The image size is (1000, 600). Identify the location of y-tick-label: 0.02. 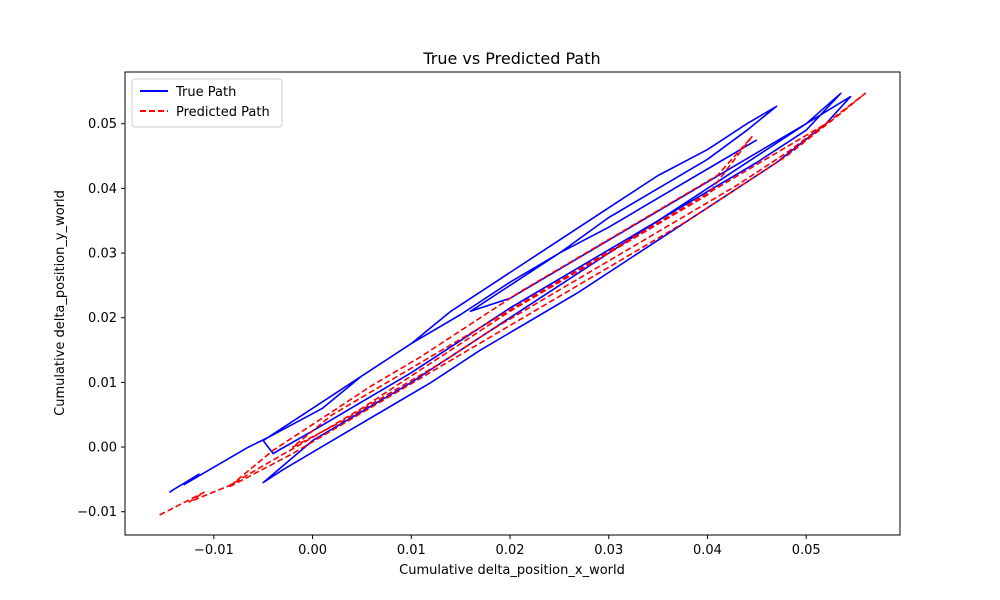
(102, 318).